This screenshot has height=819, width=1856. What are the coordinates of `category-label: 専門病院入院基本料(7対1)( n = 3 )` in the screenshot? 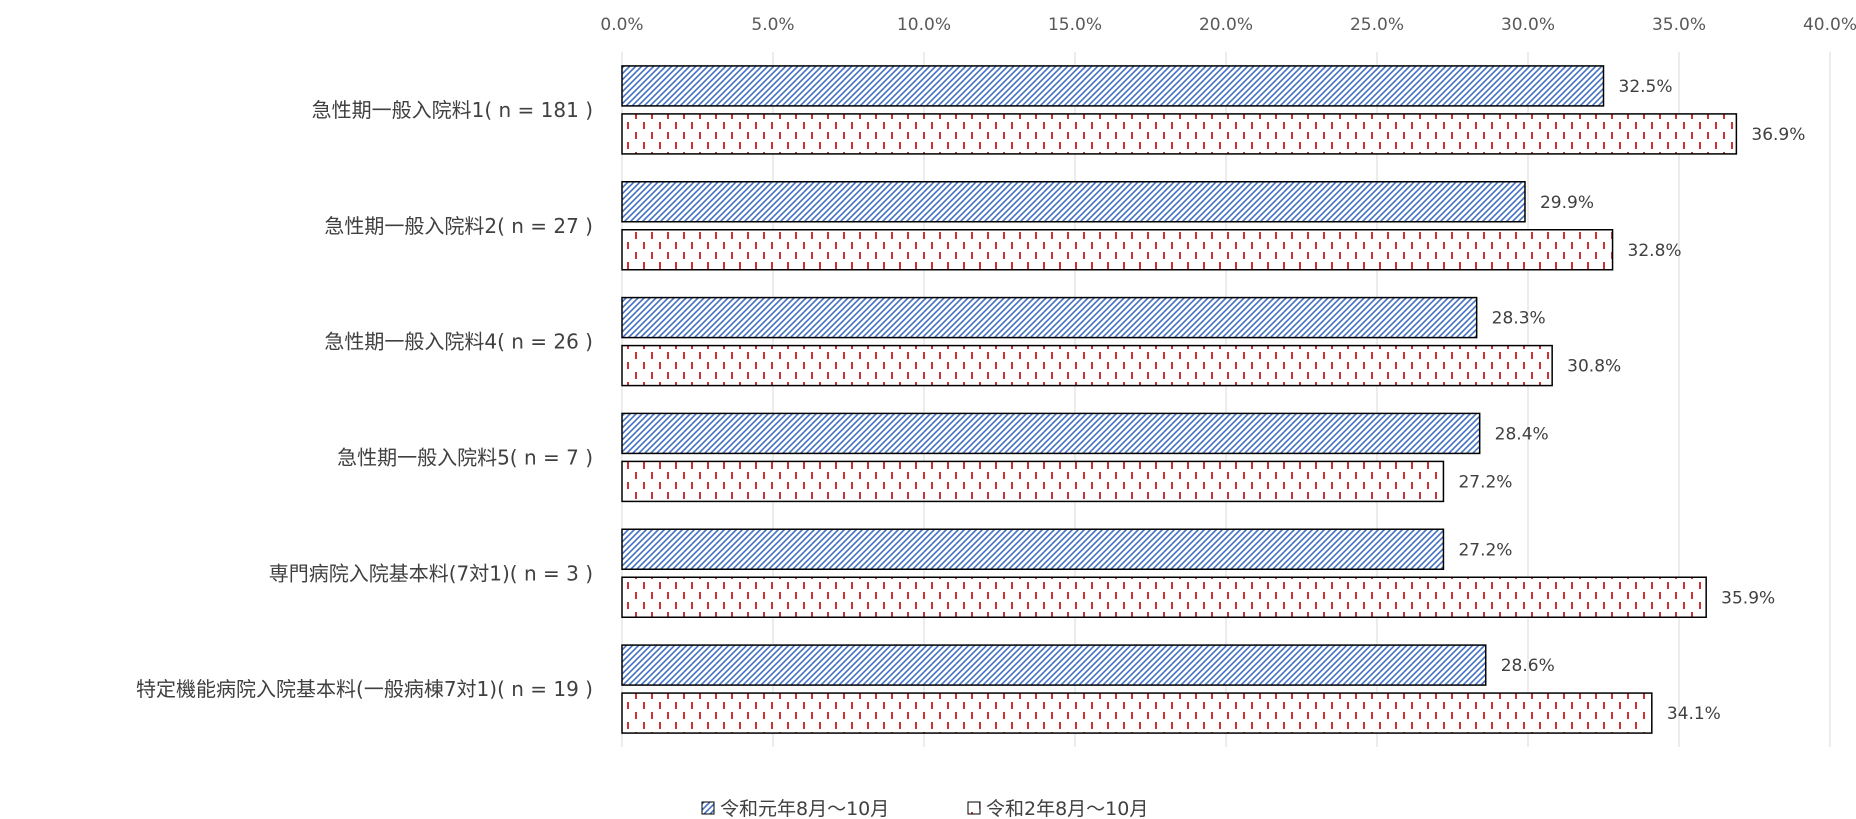 It's located at (431, 573).